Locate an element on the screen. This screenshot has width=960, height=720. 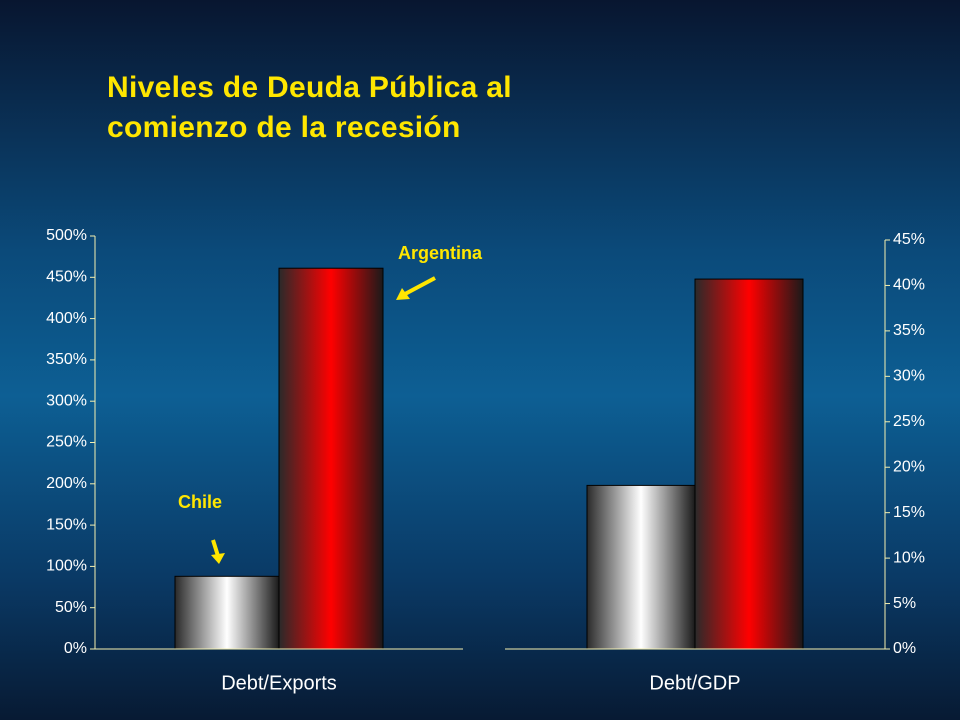
y-tick-label: 100% is located at coordinates (66, 566).